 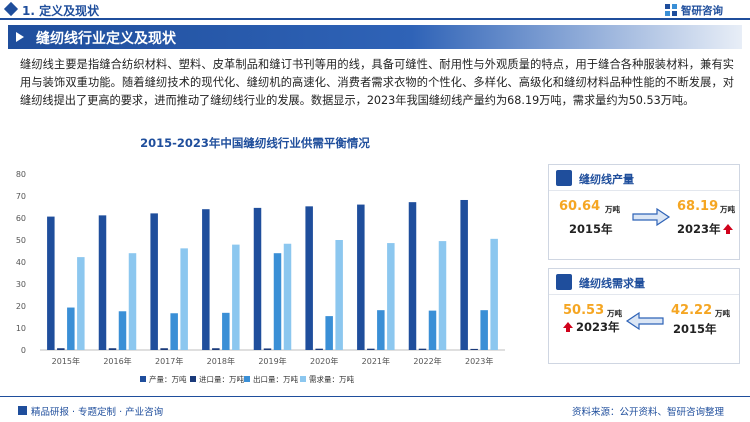 I want to click on logo-icon, so click(x=671, y=10).